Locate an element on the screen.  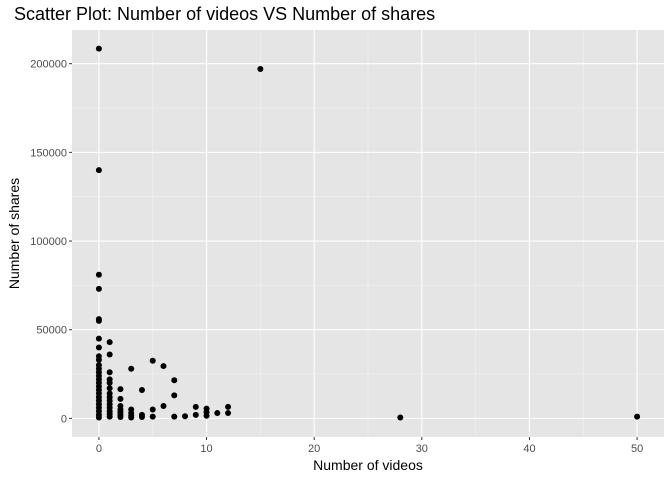
x-tick-label: 10 is located at coordinates (206, 449).